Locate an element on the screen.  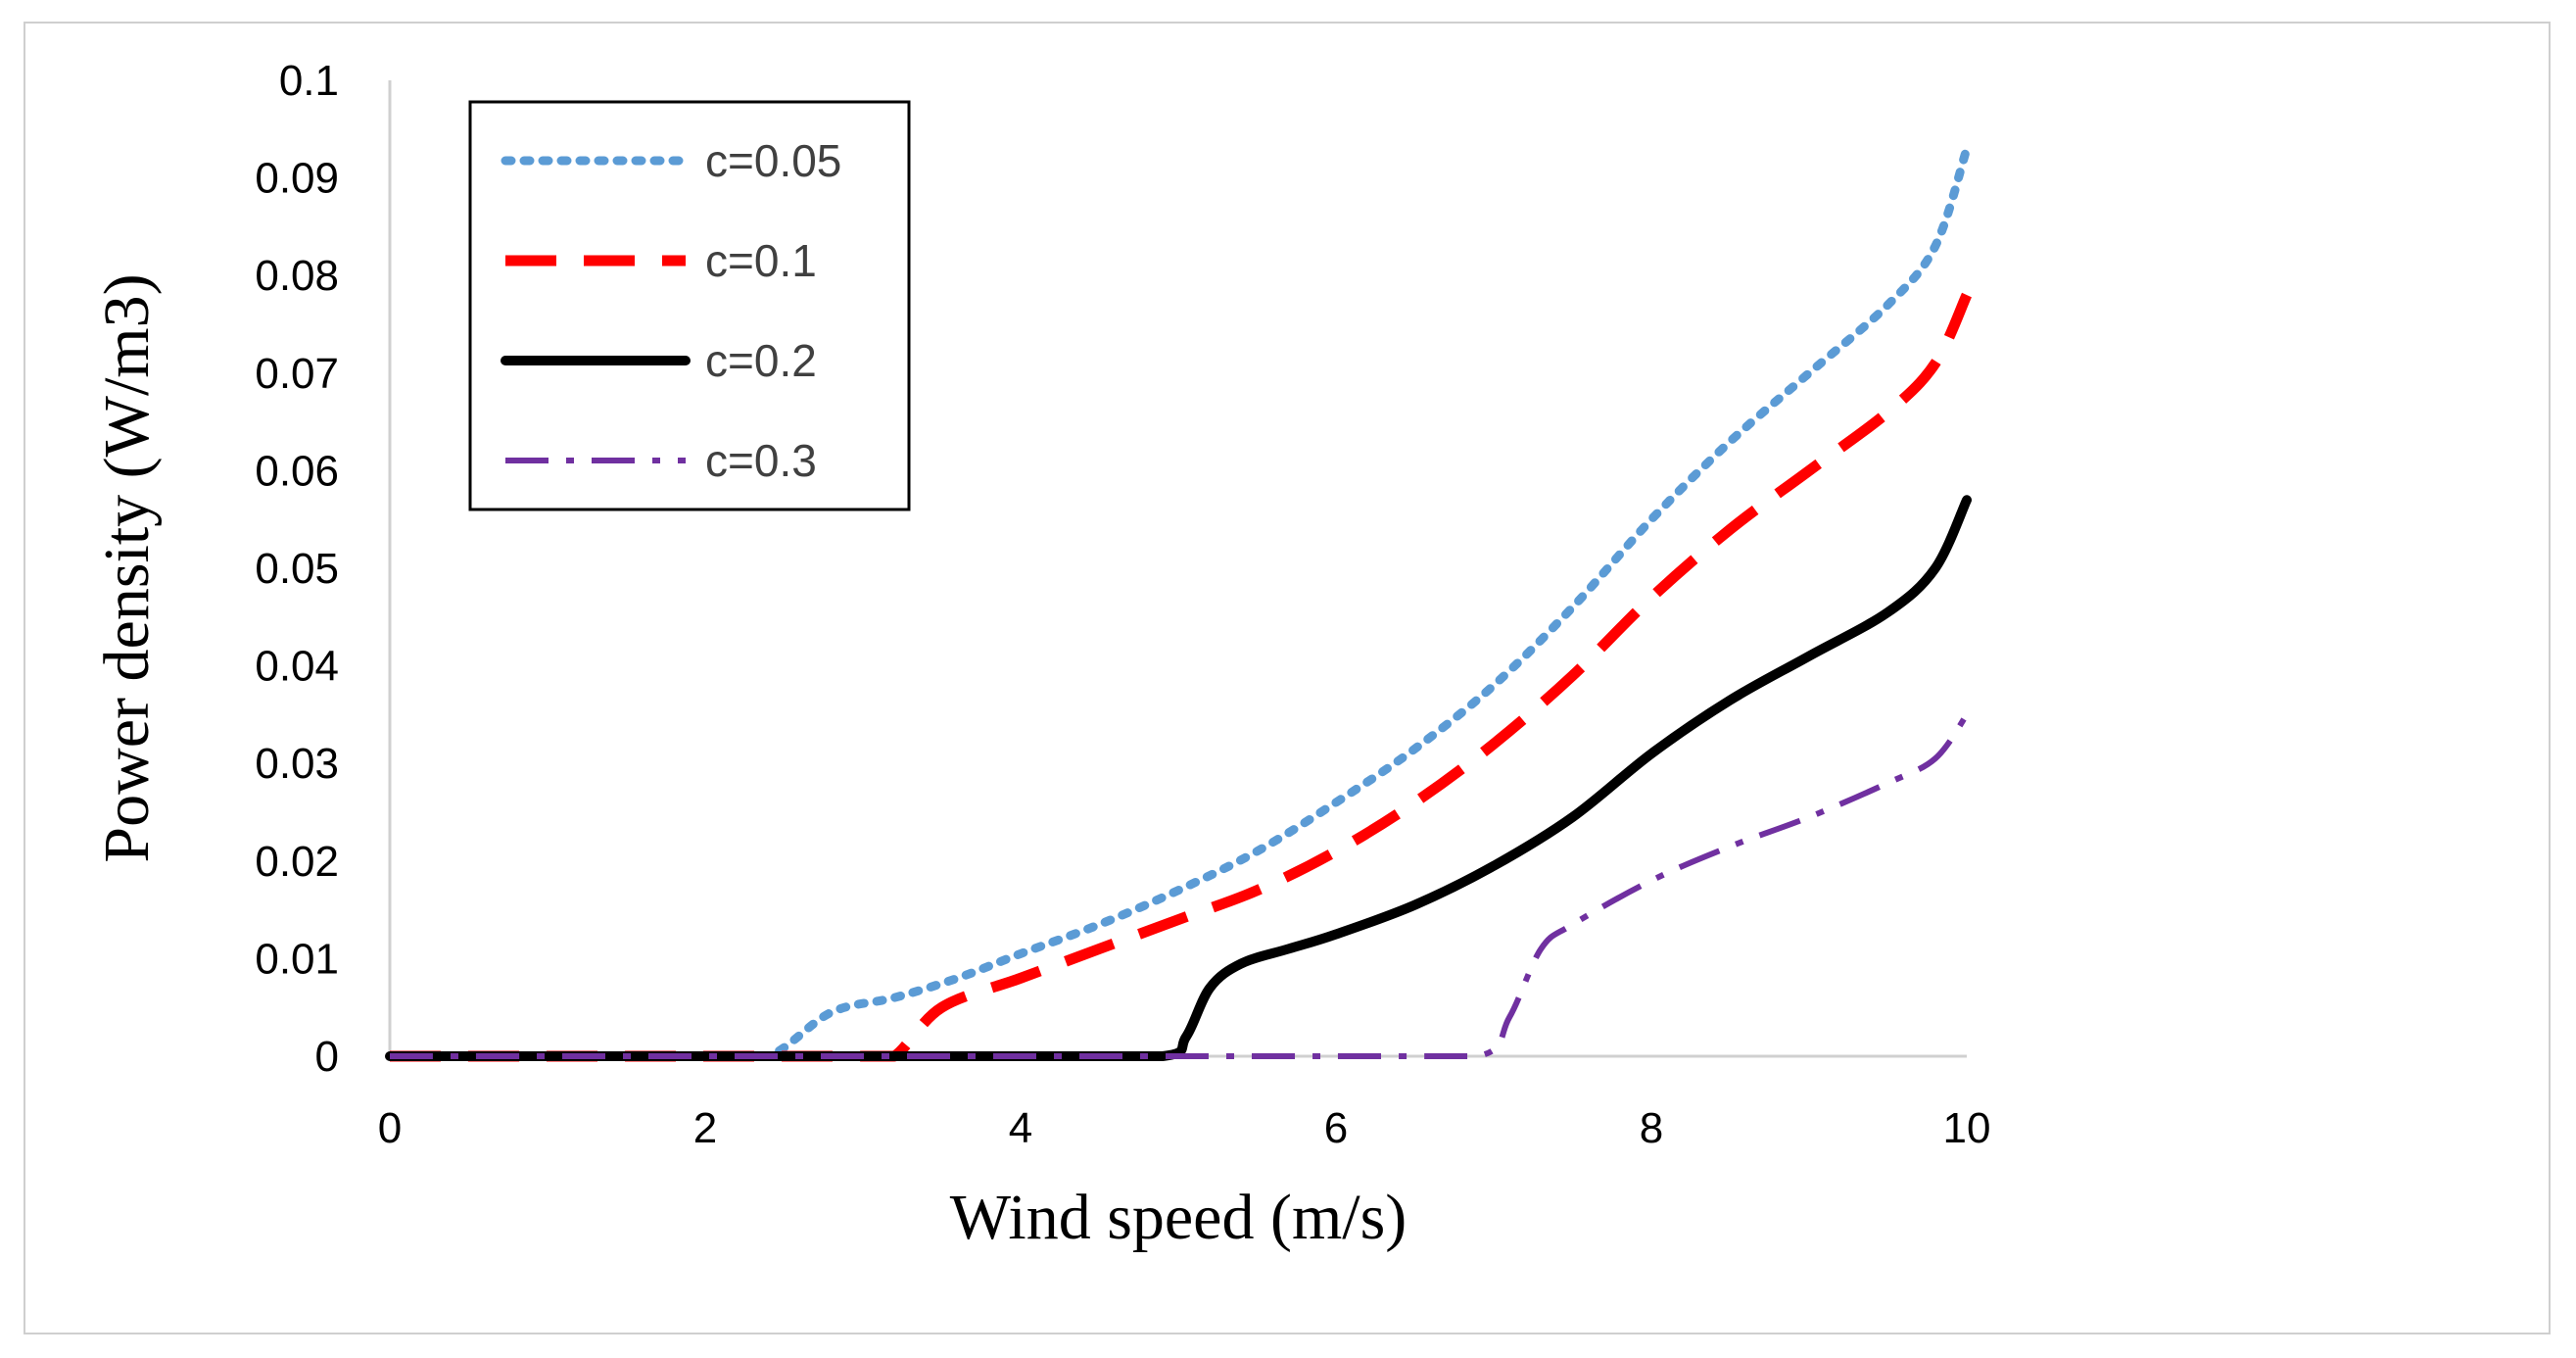
y-tick-label: 0.03 is located at coordinates (297, 764).